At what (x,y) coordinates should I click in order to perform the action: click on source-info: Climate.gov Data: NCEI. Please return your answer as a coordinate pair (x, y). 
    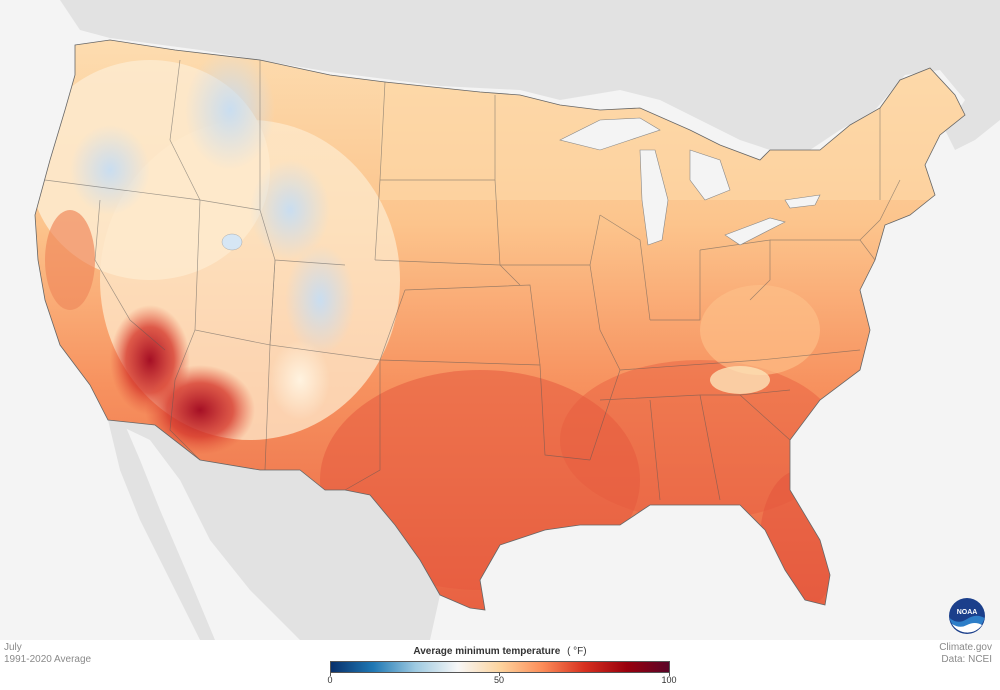
    Looking at the image, I should click on (965, 654).